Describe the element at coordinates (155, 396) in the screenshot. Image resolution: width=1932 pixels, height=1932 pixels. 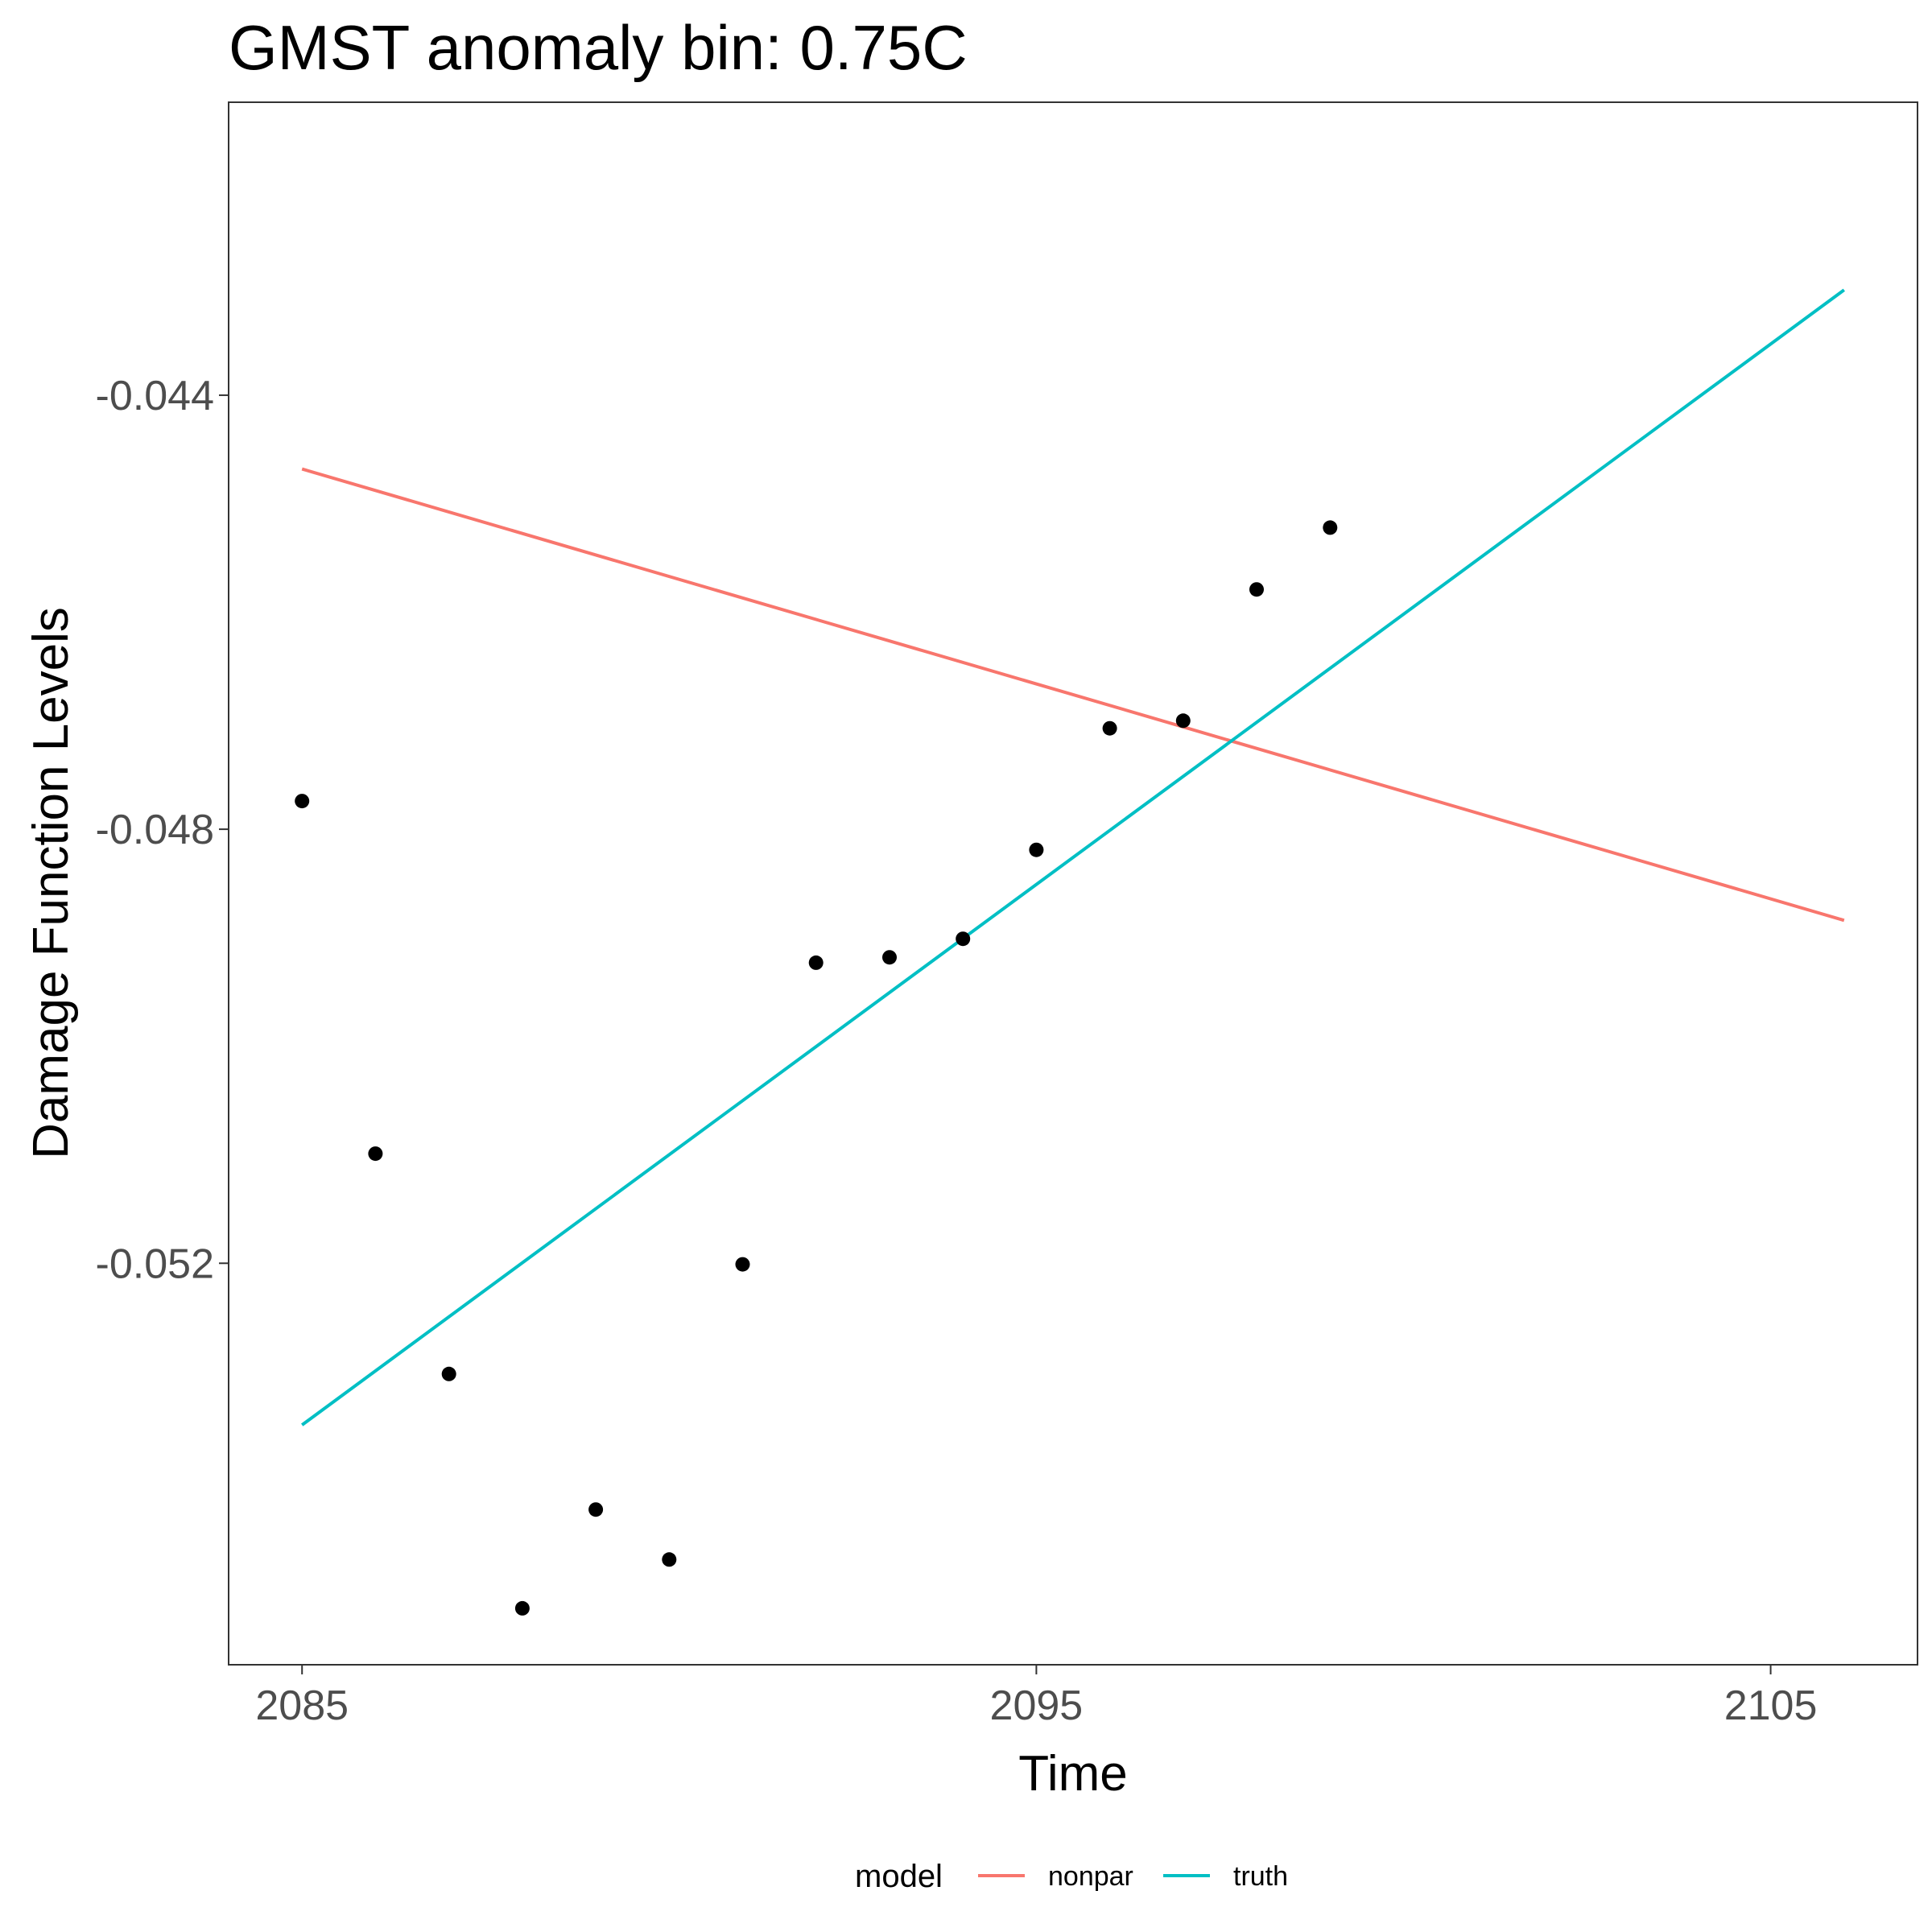
I see `y-tick-label: -0.044` at that location.